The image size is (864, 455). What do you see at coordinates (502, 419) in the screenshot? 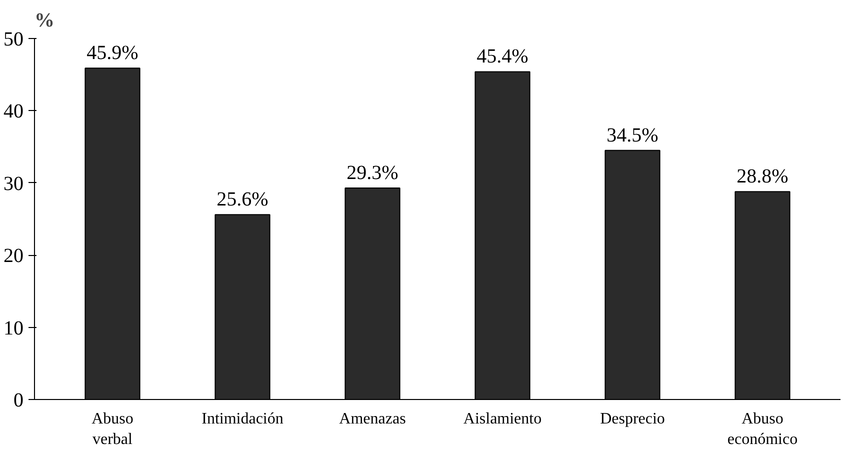
I see `x-tick-label: Aislamiento` at bounding box center [502, 419].